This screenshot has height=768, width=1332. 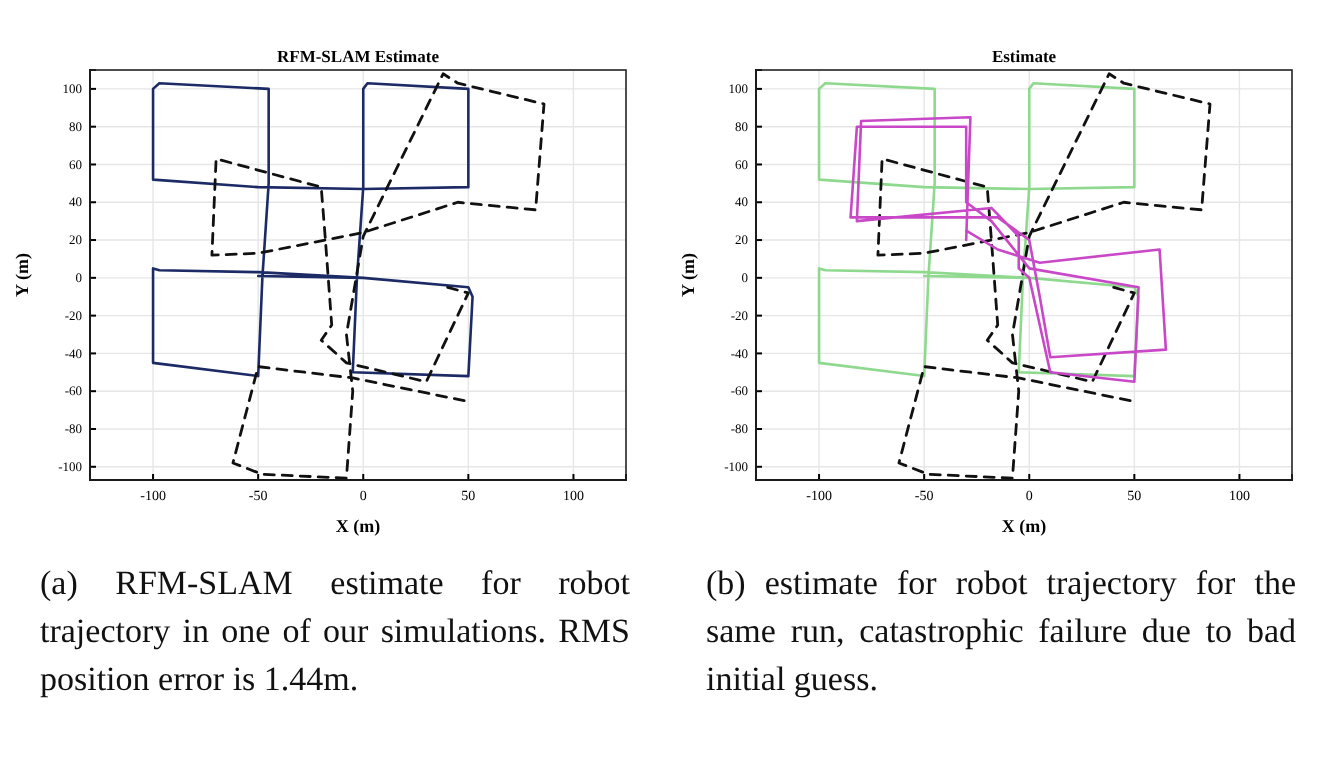 I want to click on chart-title: Estimate, so click(x=1024, y=56).